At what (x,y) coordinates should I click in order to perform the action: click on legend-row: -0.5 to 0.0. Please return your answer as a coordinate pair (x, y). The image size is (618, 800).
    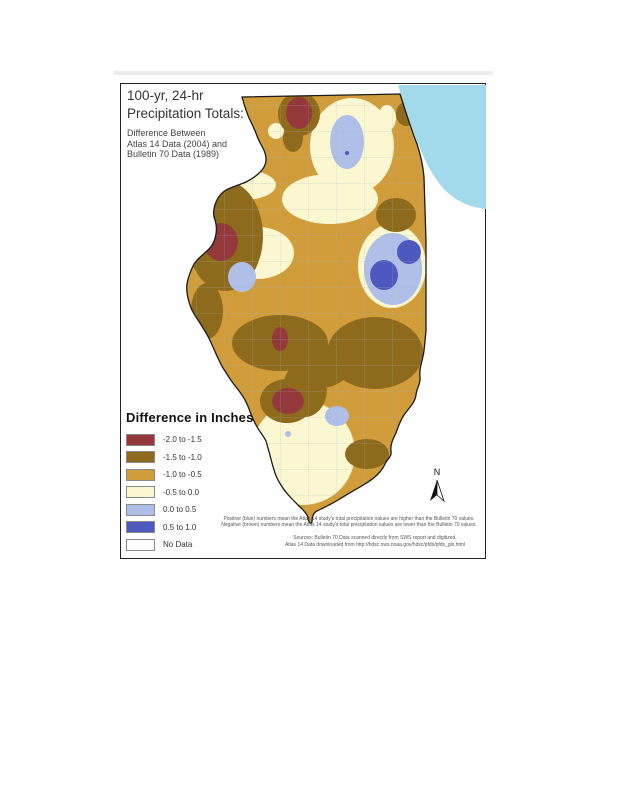
    Looking at the image, I should click on (190, 493).